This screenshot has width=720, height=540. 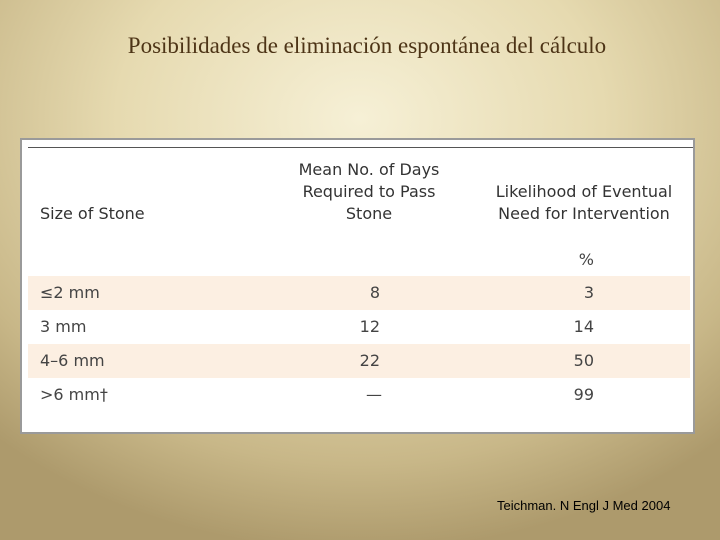 What do you see at coordinates (360, 147) in the screenshot?
I see `rule` at bounding box center [360, 147].